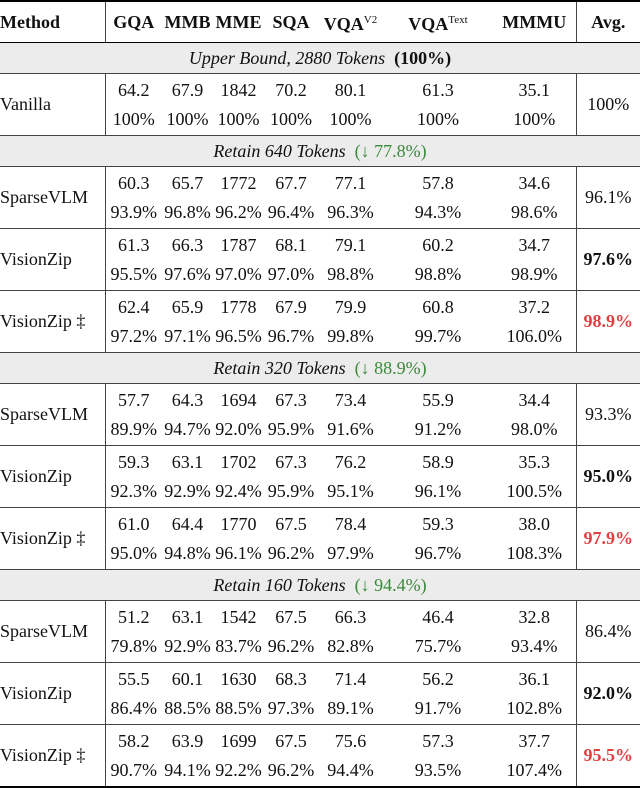  Describe the element at coordinates (133, 476) in the screenshot. I see `score-cell: 59.3 92.3%` at that location.